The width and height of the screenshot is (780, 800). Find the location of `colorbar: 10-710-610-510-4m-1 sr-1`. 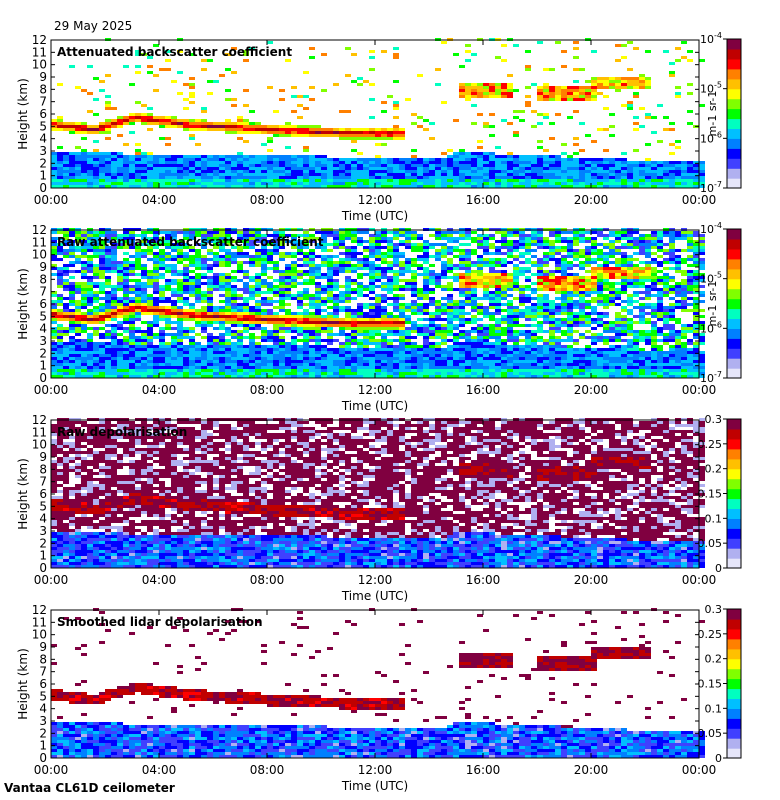

colorbar: 10-710-610-510-4m-1 sr-1 is located at coordinates (721, 303).